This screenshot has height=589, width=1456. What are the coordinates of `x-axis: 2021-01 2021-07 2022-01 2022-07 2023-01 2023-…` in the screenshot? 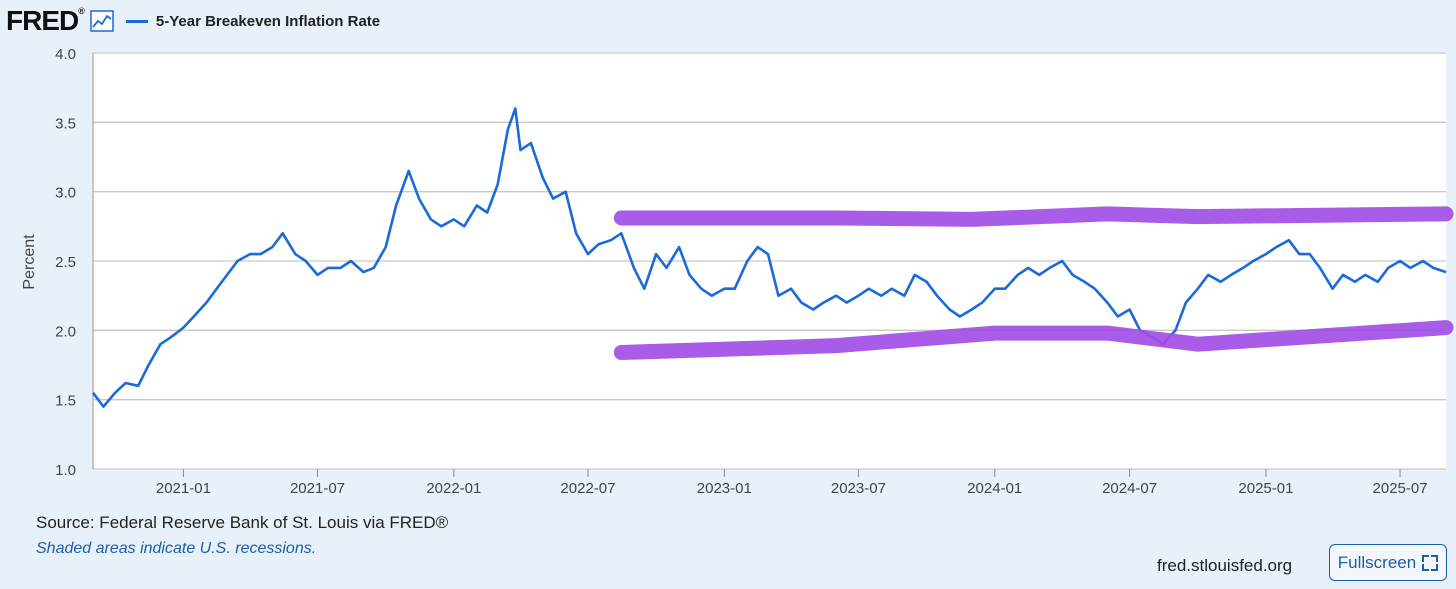 It's located at (792, 483).